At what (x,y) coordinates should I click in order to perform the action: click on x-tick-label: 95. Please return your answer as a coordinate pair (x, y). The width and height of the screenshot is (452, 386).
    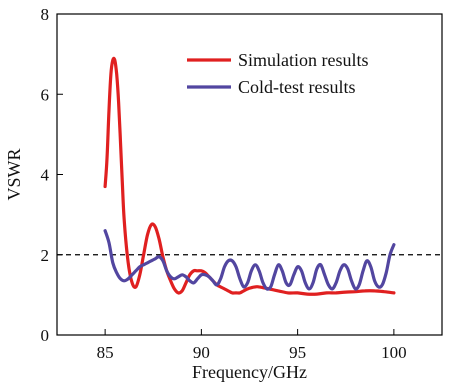
    Looking at the image, I should click on (297, 352).